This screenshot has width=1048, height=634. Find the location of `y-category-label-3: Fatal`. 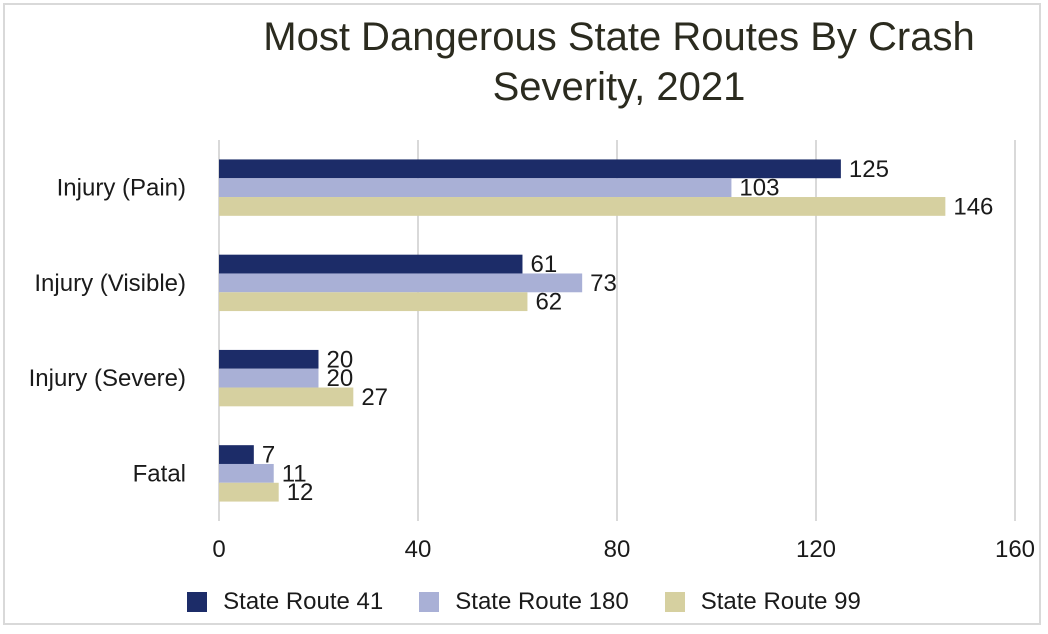

y-category-label-3: Fatal is located at coordinates (159, 473).